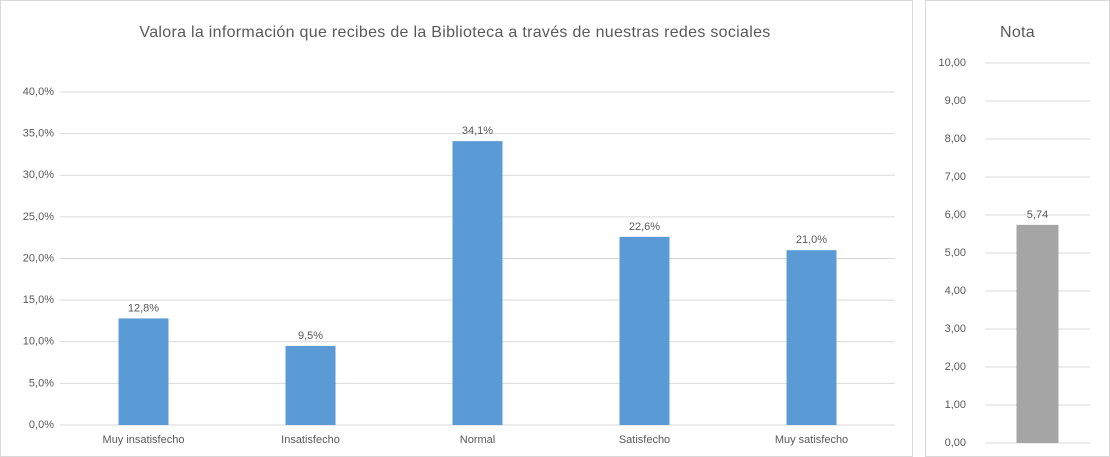  I want to click on value-label: 21,0%, so click(811, 240).